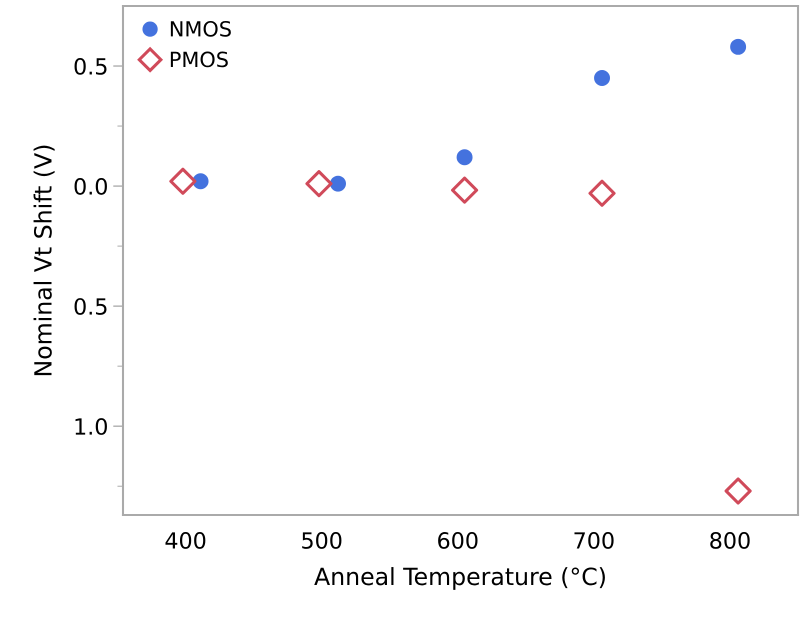  What do you see at coordinates (185, 540) in the screenshot?
I see `x-tick-label: 400` at bounding box center [185, 540].